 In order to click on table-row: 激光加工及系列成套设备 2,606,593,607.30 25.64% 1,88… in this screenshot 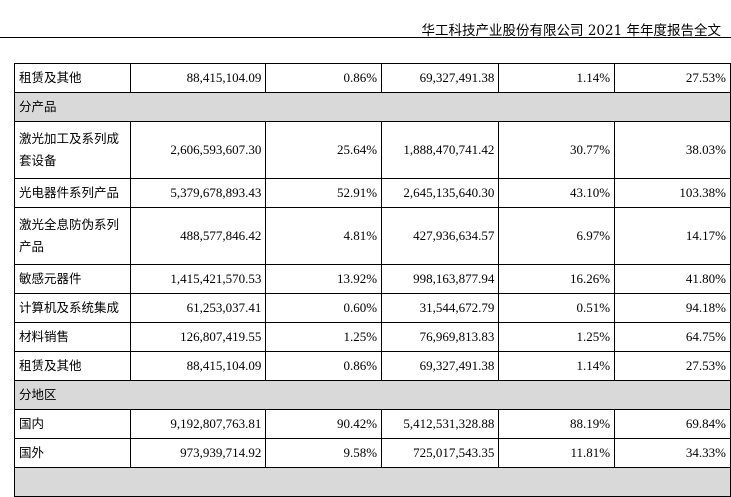, I will do `click(372, 150)`.